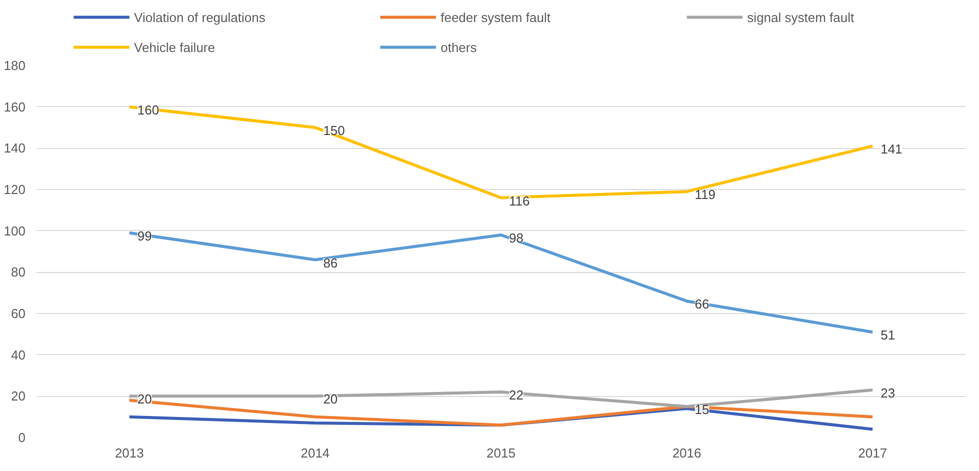 The image size is (979, 471). What do you see at coordinates (519, 200) in the screenshot?
I see `data-label: 116` at bounding box center [519, 200].